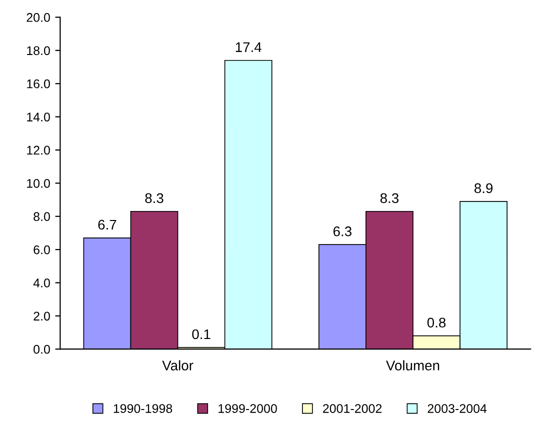 This screenshot has width=547, height=431. I want to click on y-tick-label: 0.0, so click(42, 349).